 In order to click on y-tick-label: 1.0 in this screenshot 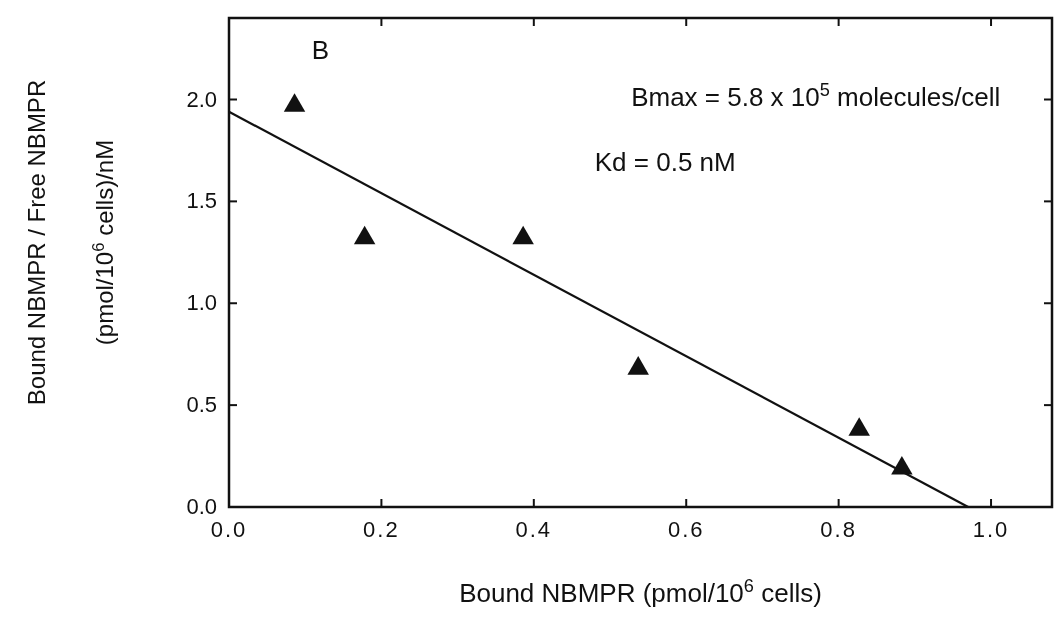, I will do `click(201, 303)`.